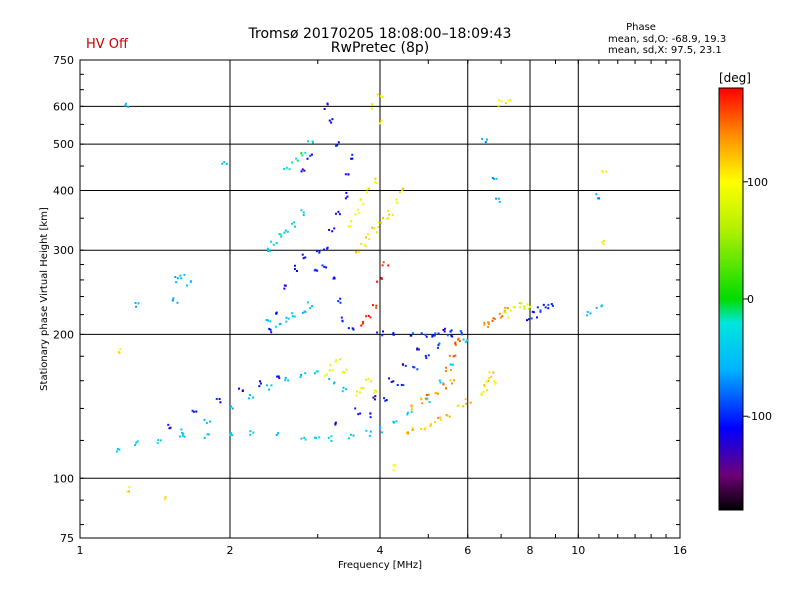  Describe the element at coordinates (641, 27) in the screenshot. I see `phase-stats-heading: Phase` at that location.